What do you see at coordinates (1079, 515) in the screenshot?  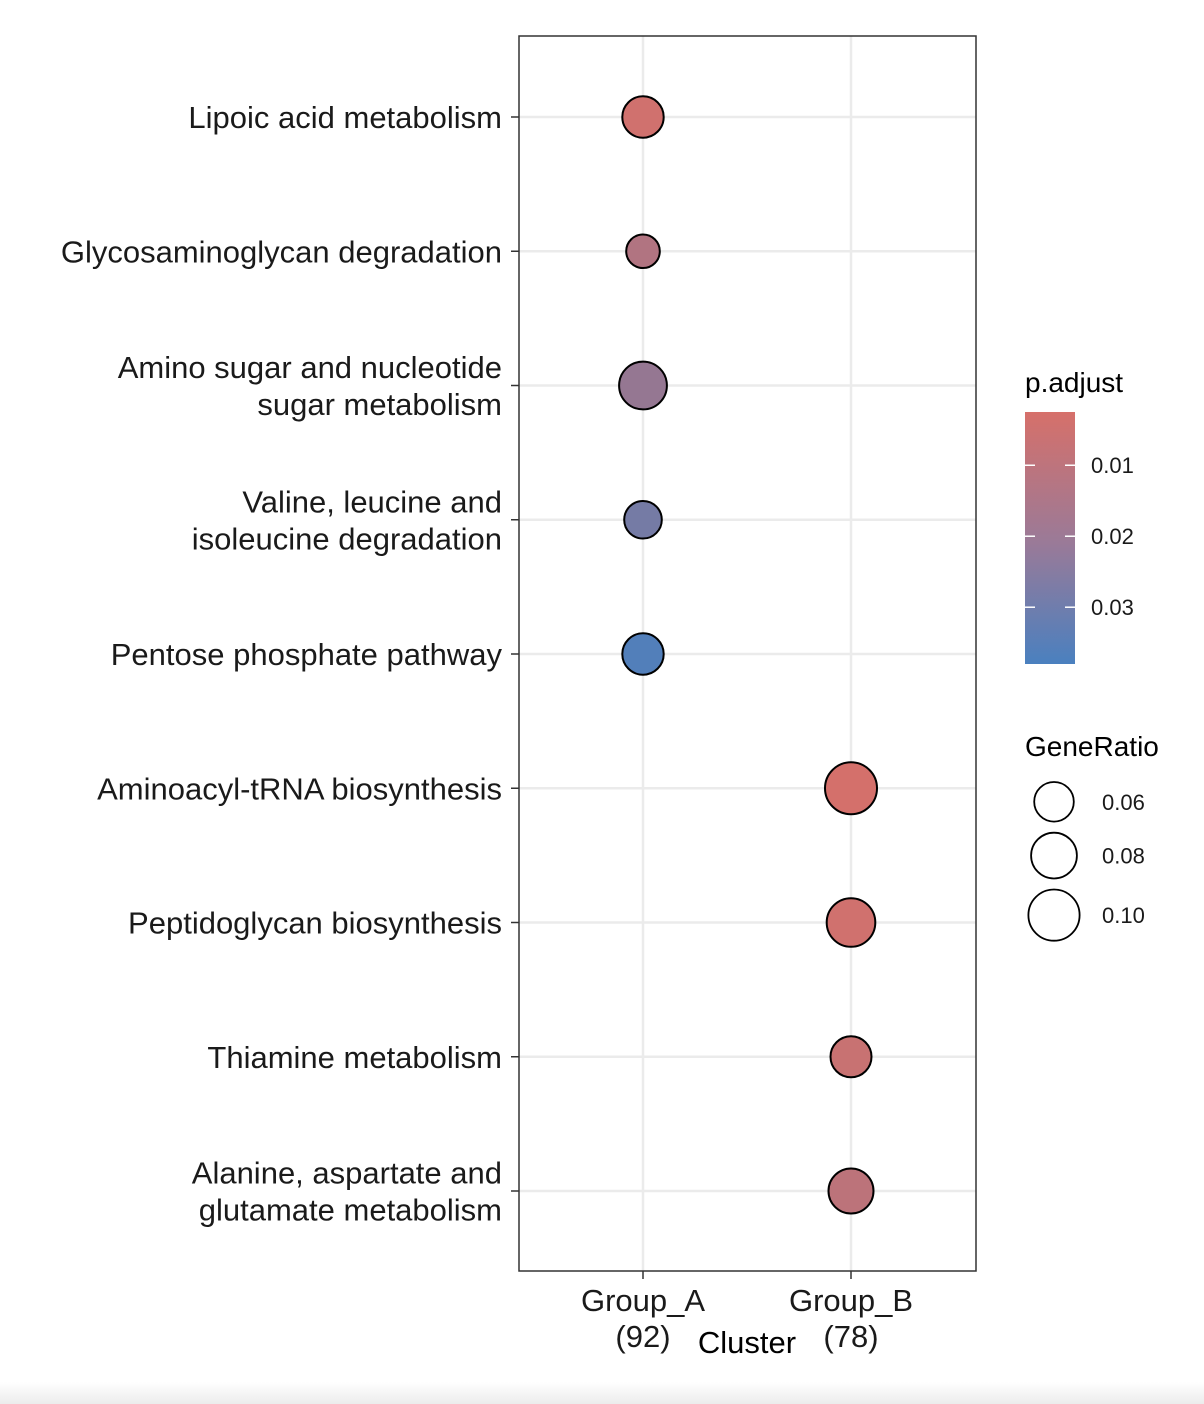 I see `color-legend: p.adjust 0.01 0.02 0.03` at bounding box center [1079, 515].